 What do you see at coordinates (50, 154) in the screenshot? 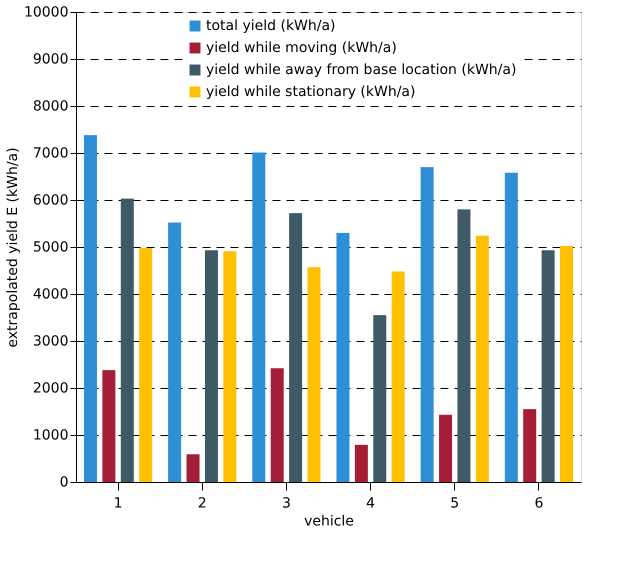
I see `y-tick-label: 7000` at bounding box center [50, 154].